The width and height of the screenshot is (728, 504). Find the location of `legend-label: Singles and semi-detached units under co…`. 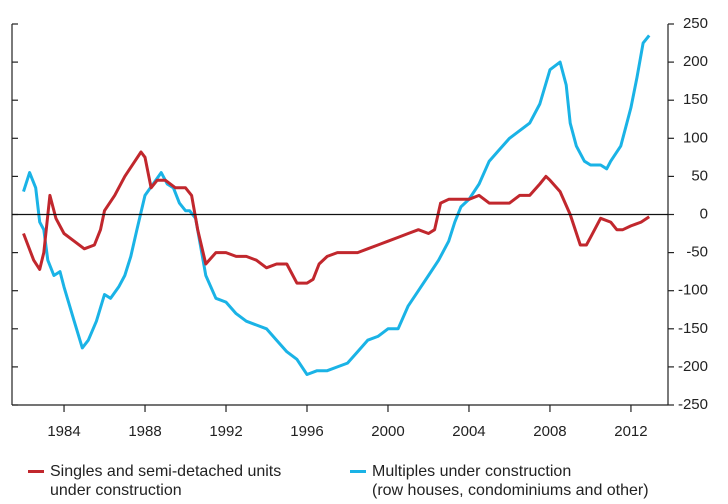

legend-label: Singles and semi-detached units under co… is located at coordinates (166, 481).